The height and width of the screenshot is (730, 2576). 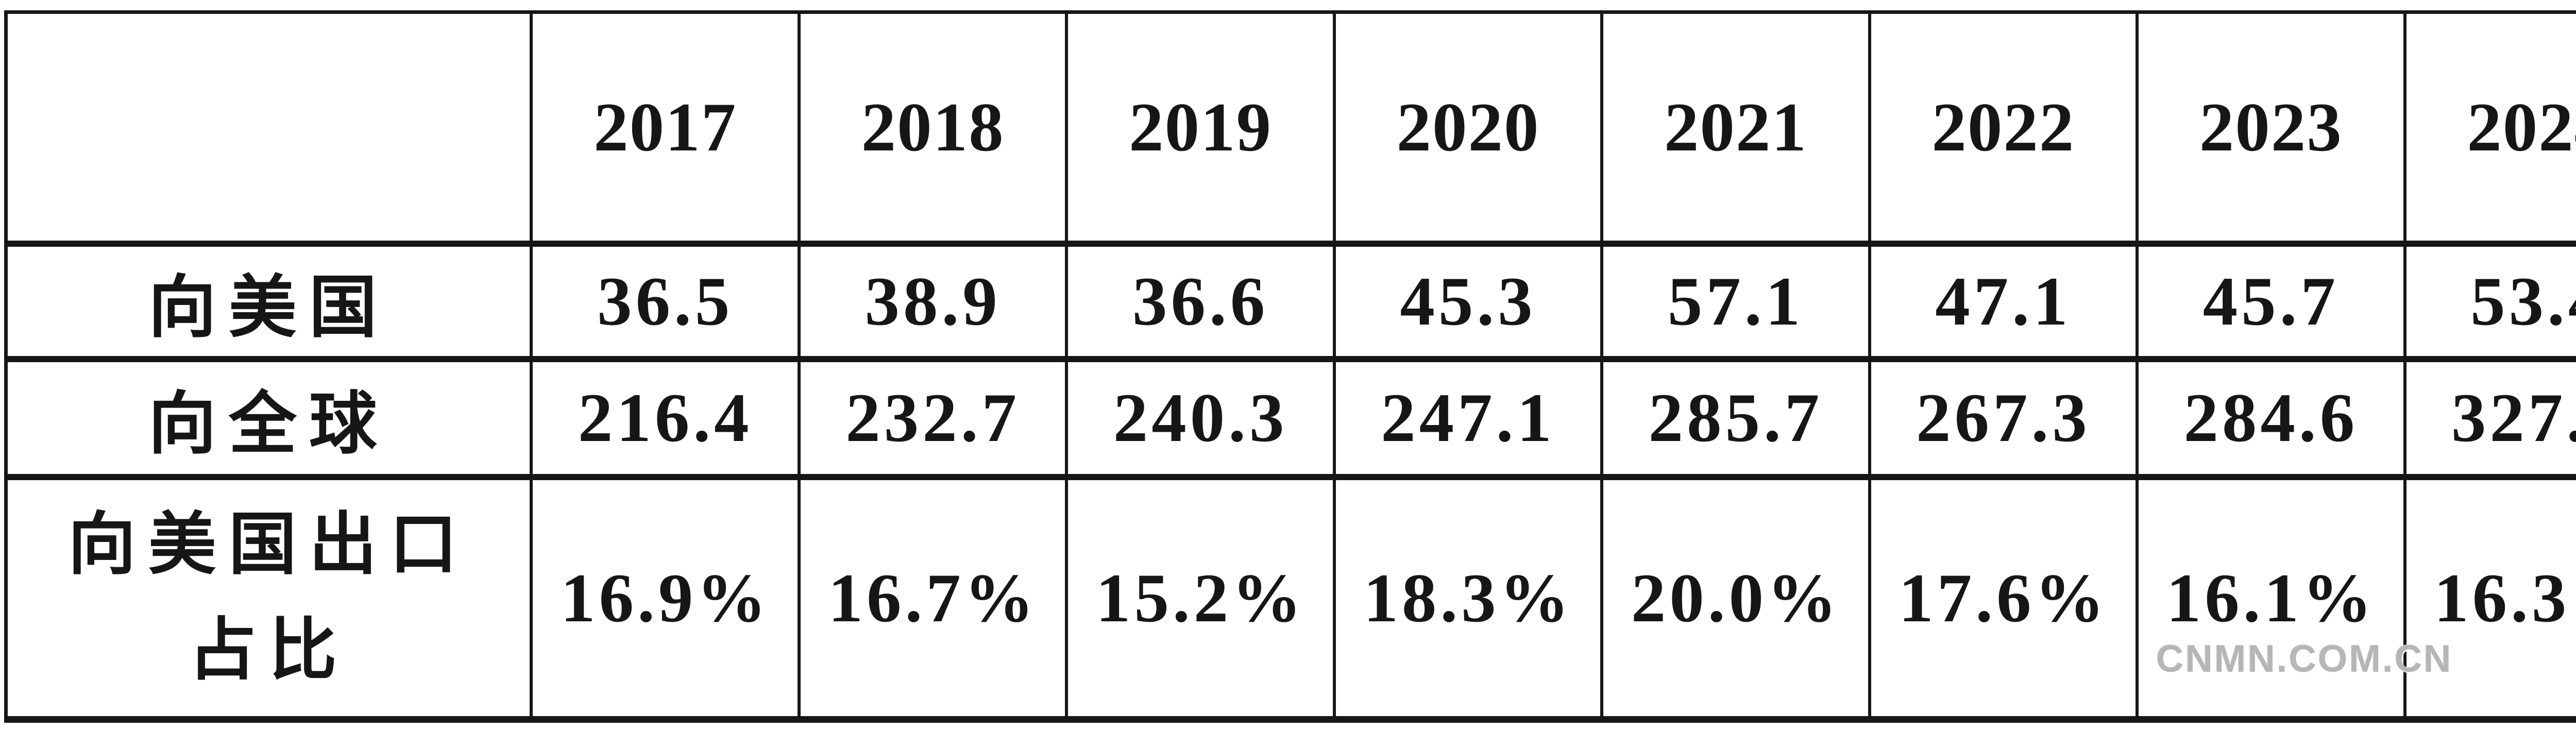 I want to click on table-cell: 45.3, so click(x=1470, y=304).